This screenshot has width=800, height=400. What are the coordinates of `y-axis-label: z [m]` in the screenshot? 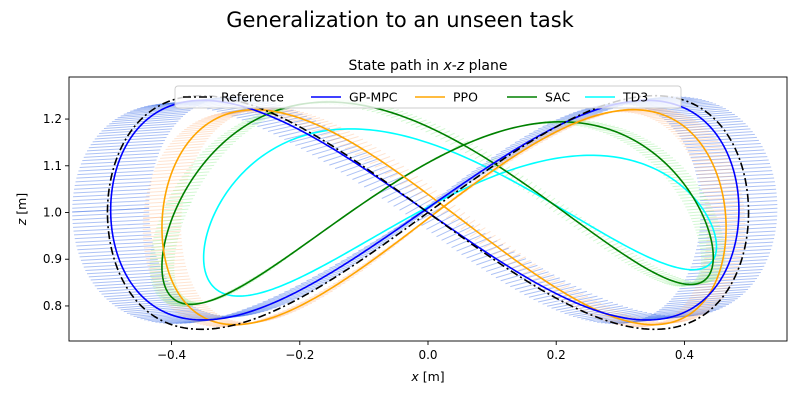 It's located at (21, 209).